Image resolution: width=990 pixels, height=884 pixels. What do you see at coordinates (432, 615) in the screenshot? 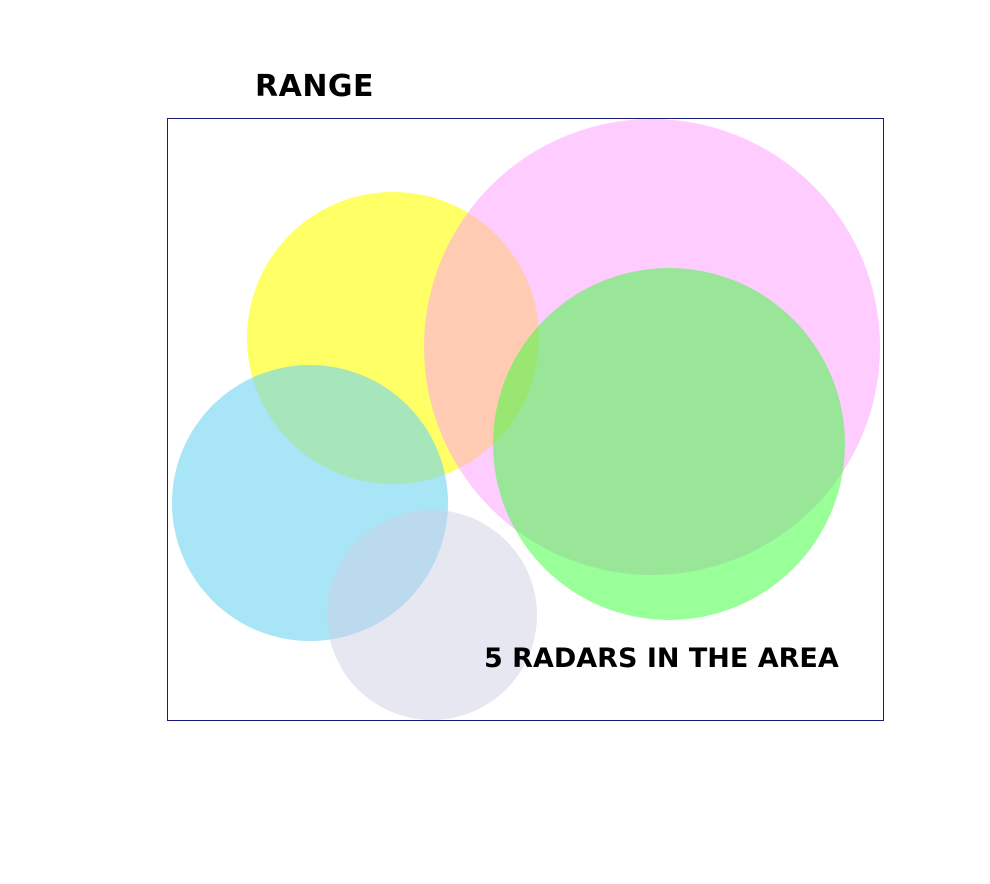
I see `radar-range-lavender` at bounding box center [432, 615].